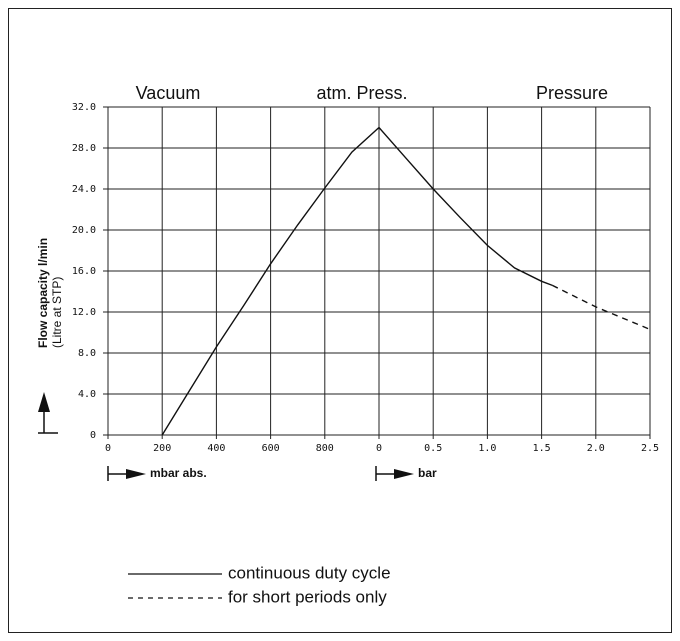  I want to click on y-tick-label: 20.0, so click(84, 230).